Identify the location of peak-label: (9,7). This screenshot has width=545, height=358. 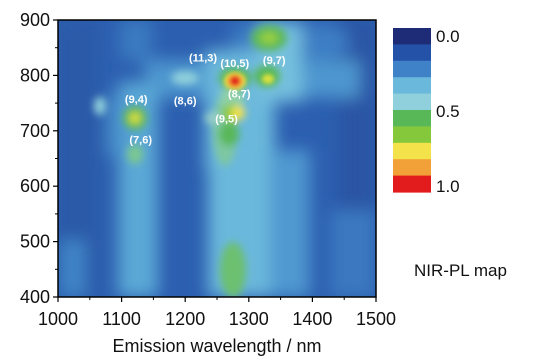
(274, 61).